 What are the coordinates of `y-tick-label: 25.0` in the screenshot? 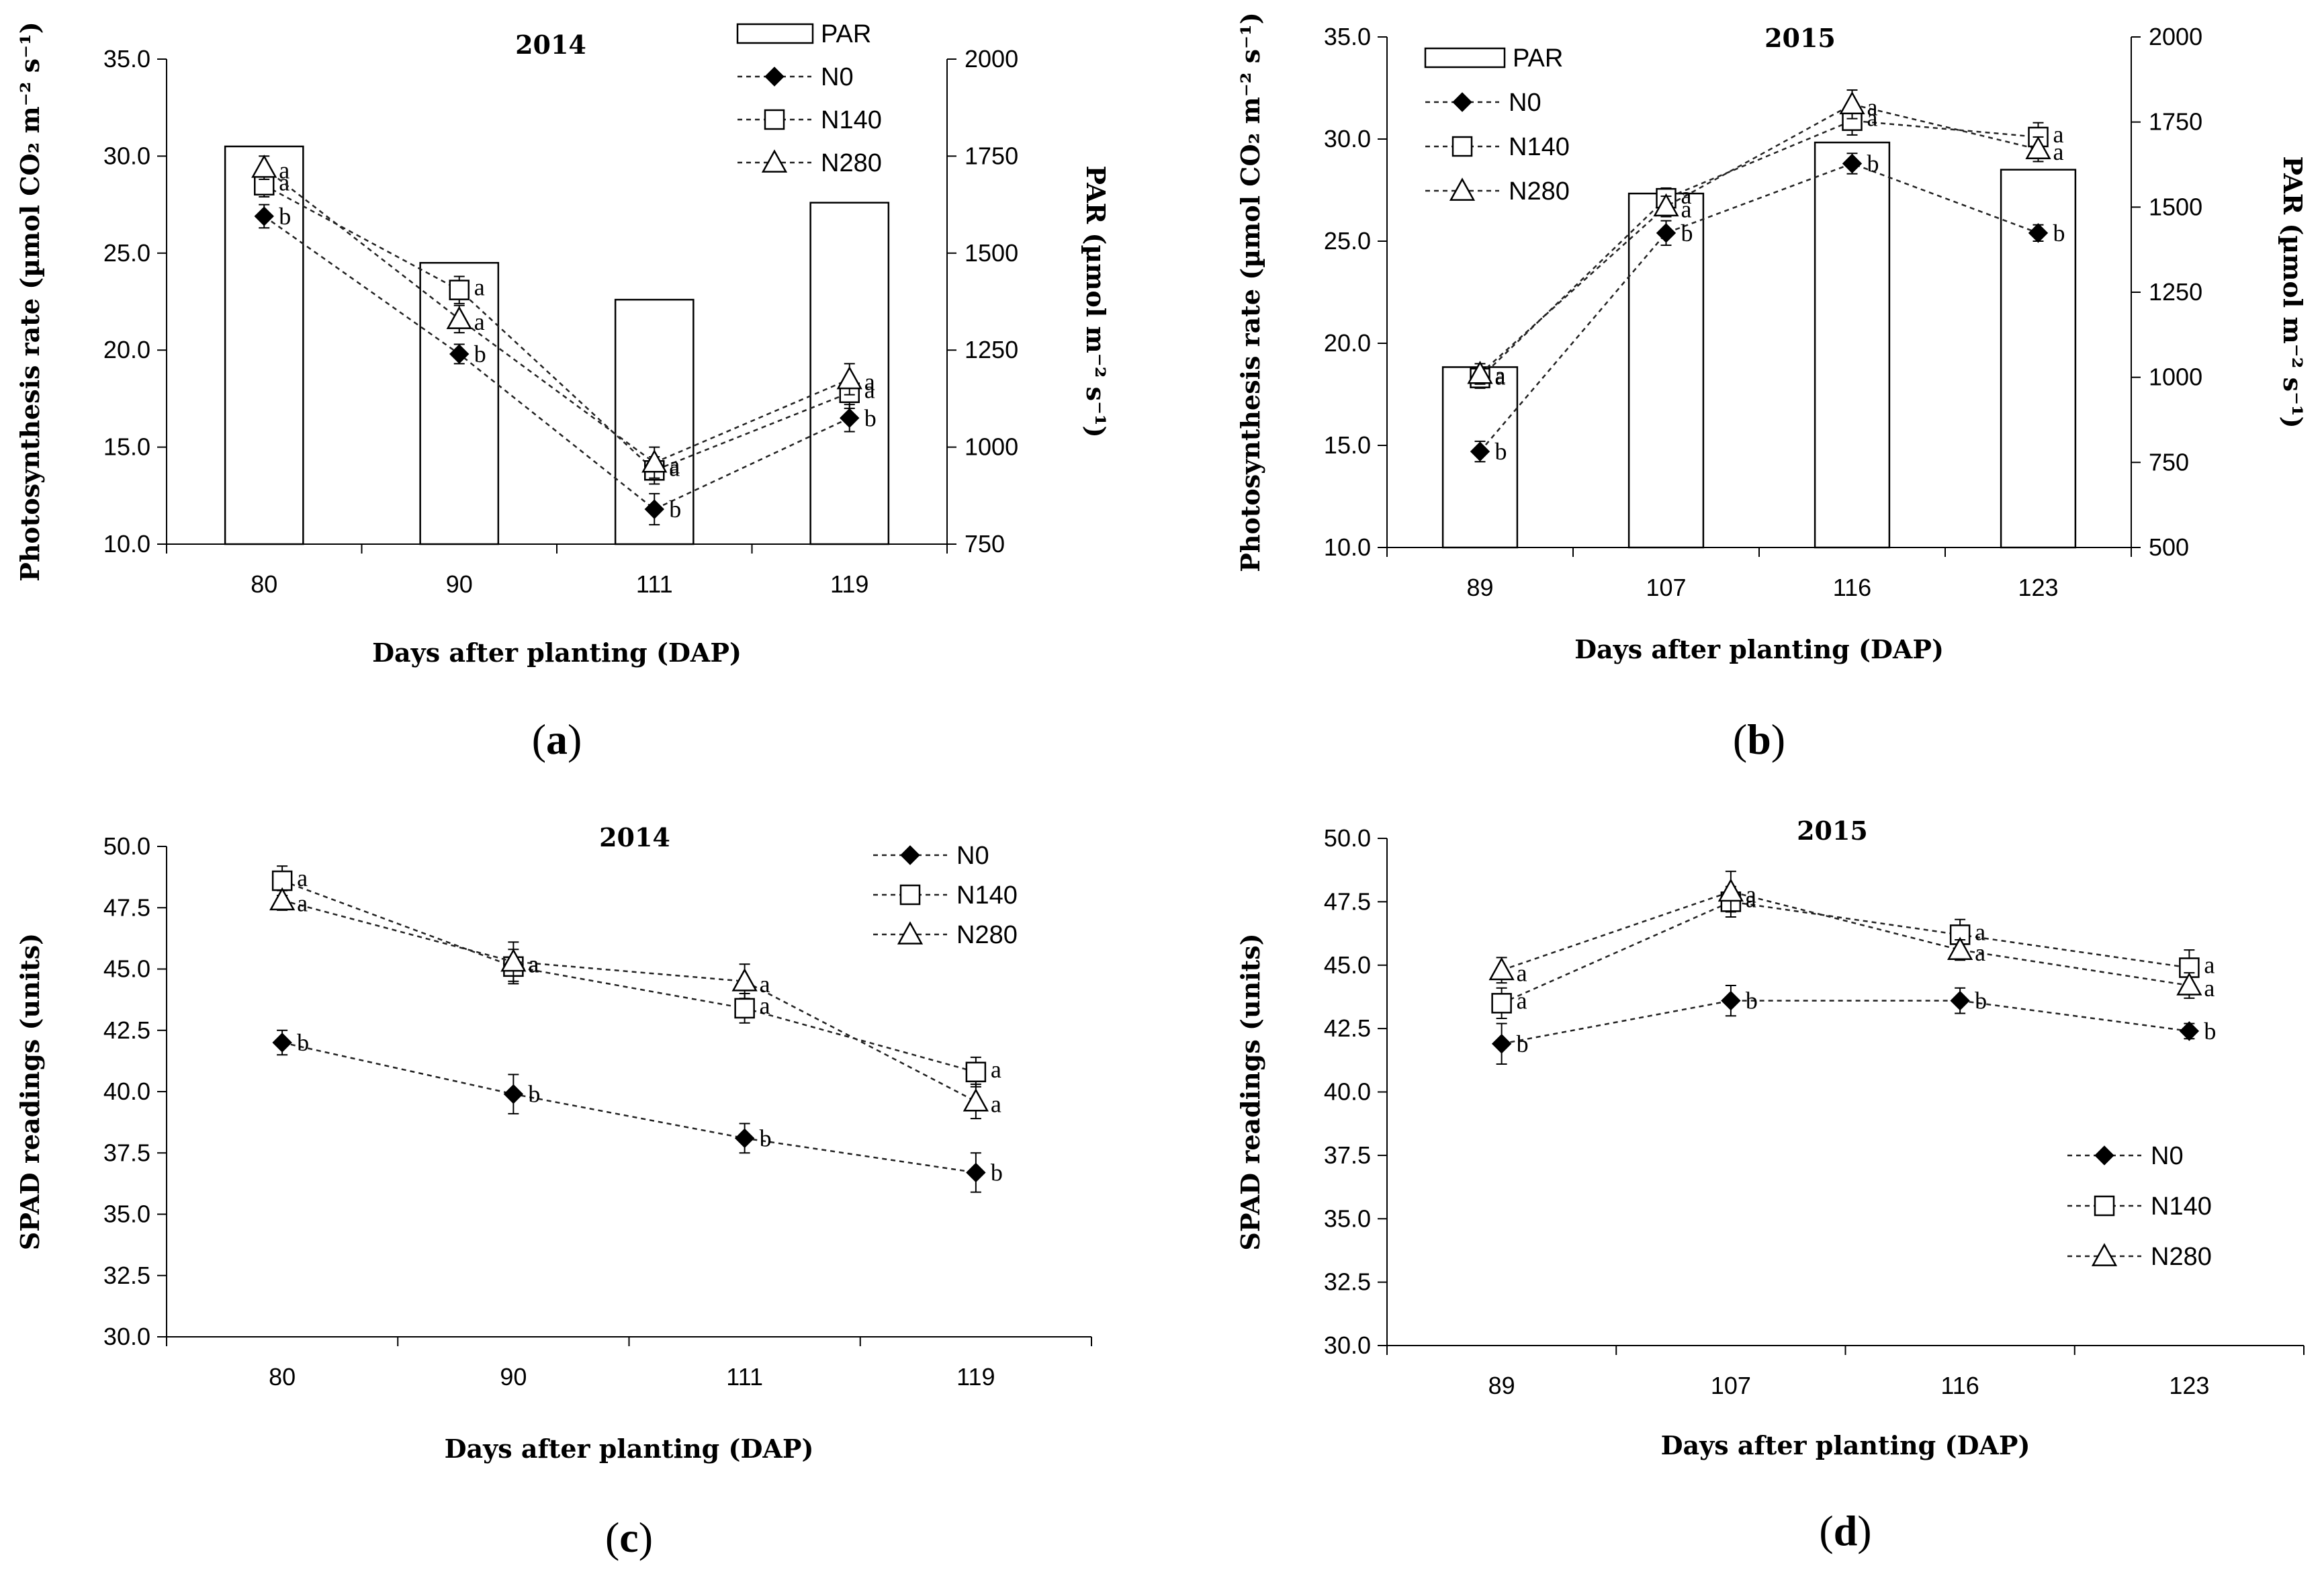 It's located at (1347, 241).